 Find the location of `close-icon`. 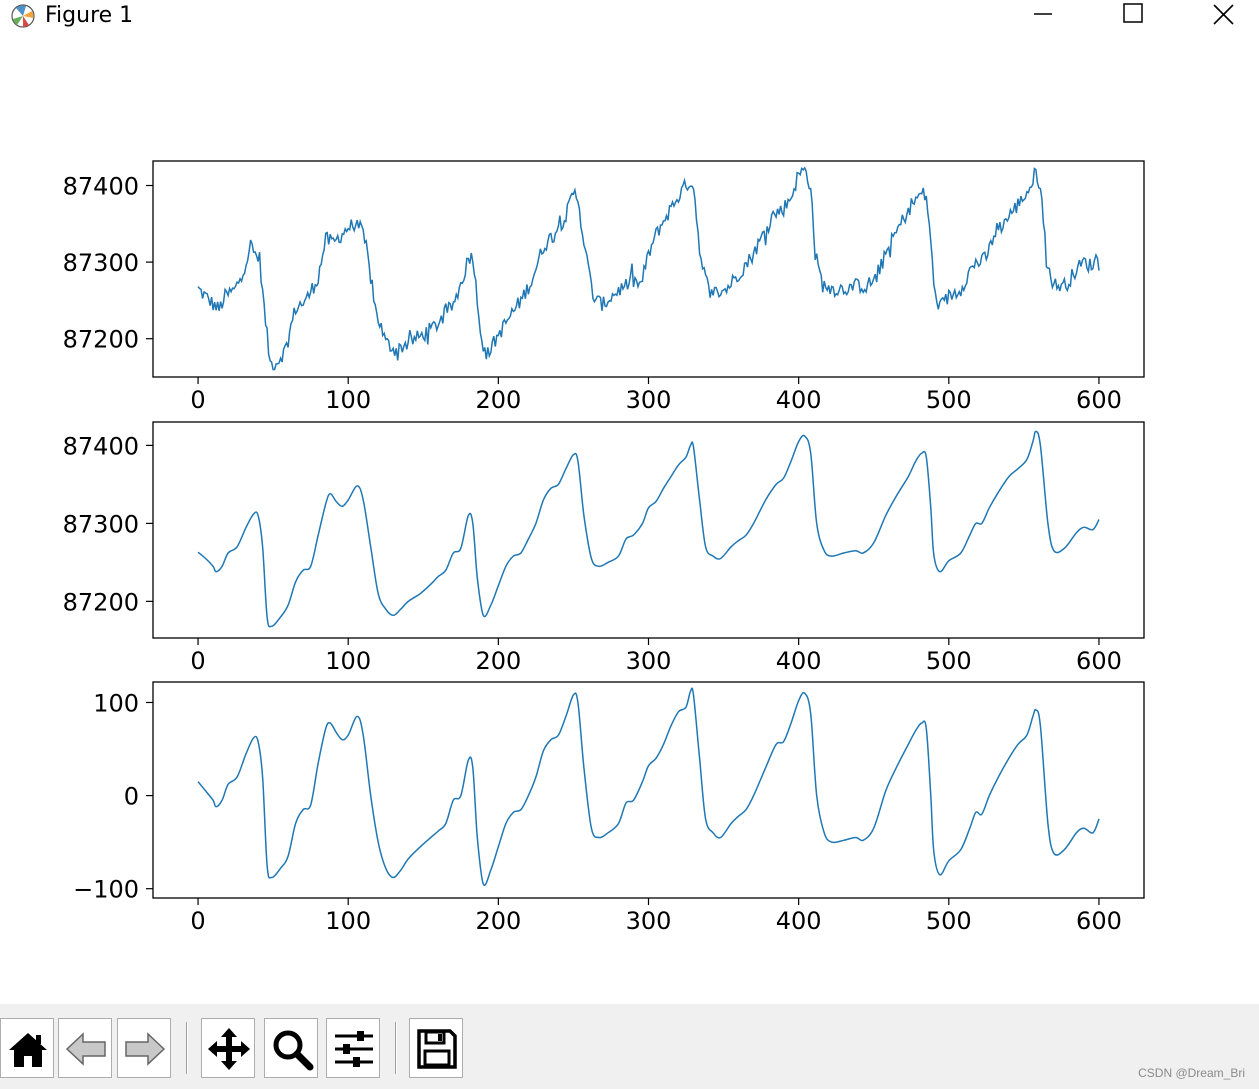

close-icon is located at coordinates (1223, 14).